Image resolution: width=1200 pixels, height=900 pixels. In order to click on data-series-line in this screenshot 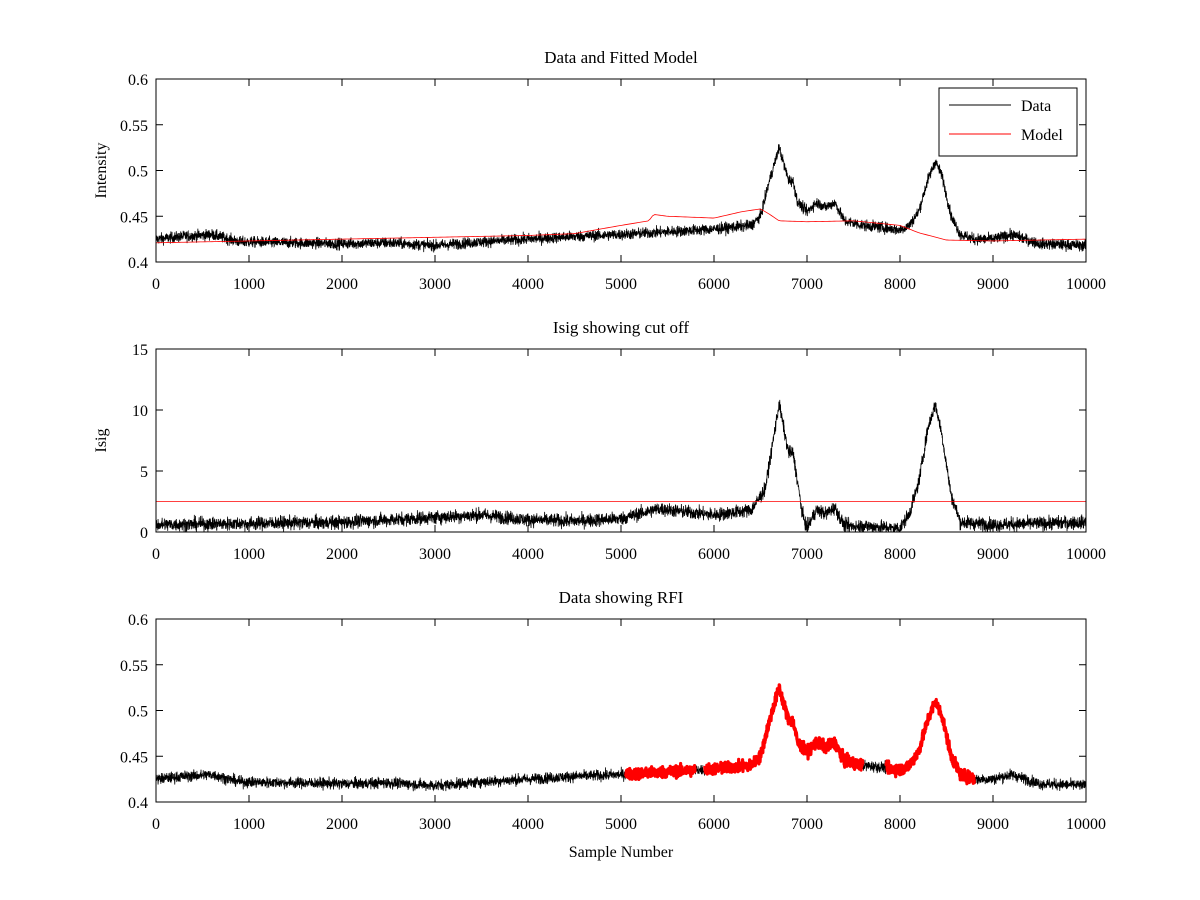, I will do `click(621, 198)`.